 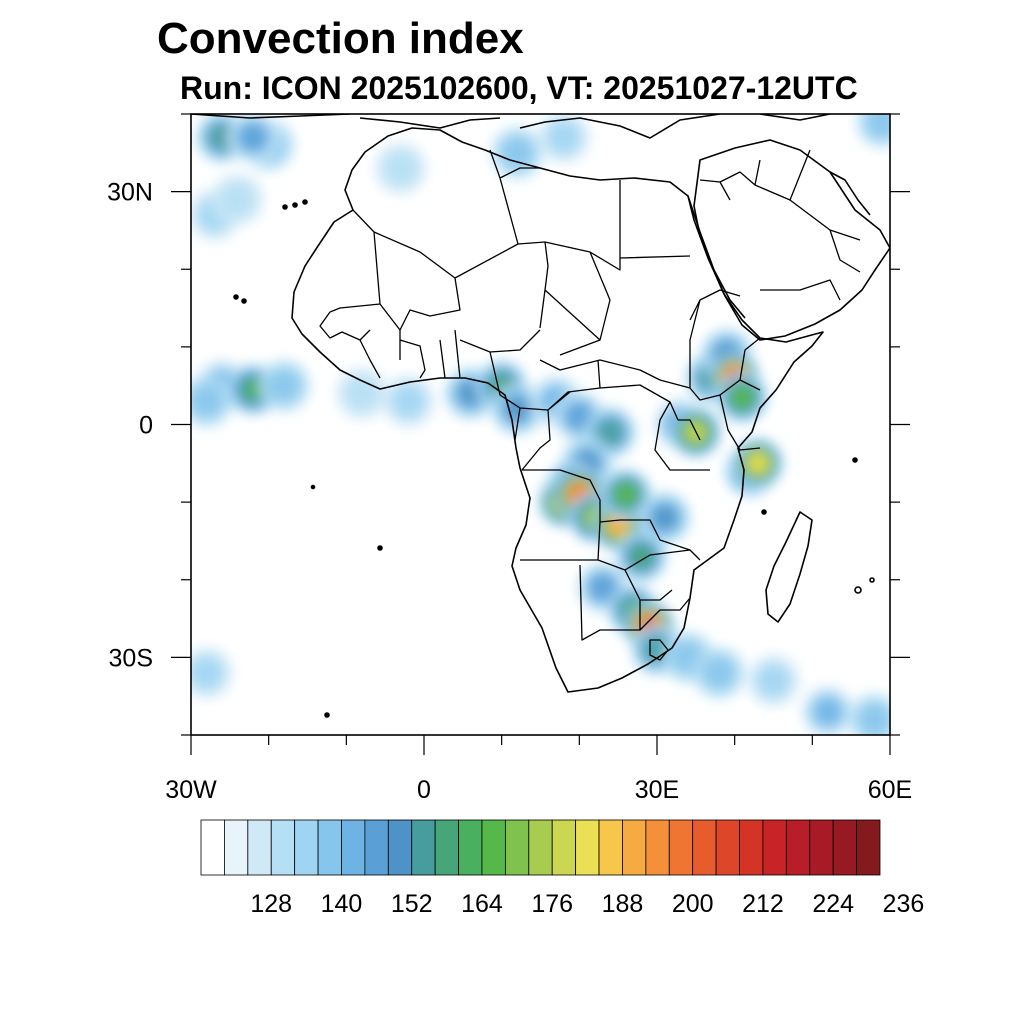 What do you see at coordinates (850, 193) in the screenshot?
I see `gulf-coast` at bounding box center [850, 193].